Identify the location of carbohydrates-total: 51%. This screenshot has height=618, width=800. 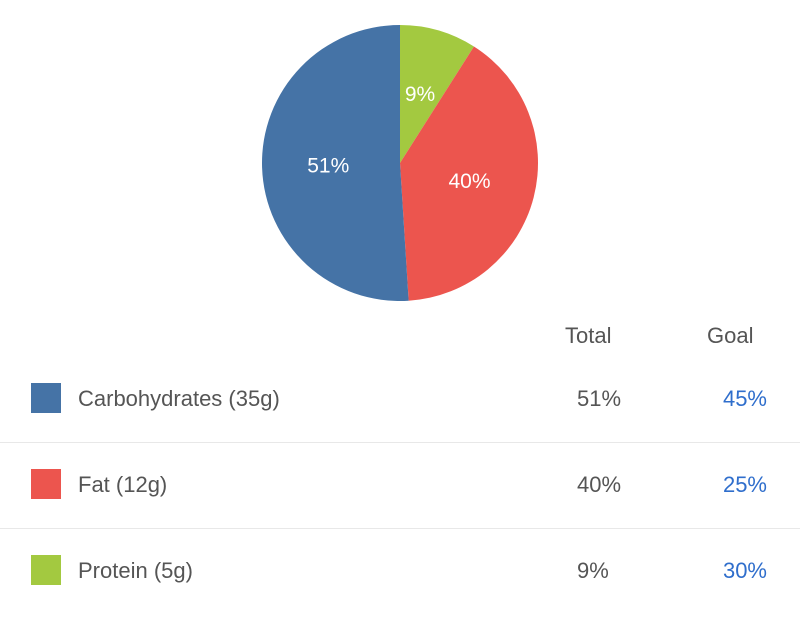
(599, 398).